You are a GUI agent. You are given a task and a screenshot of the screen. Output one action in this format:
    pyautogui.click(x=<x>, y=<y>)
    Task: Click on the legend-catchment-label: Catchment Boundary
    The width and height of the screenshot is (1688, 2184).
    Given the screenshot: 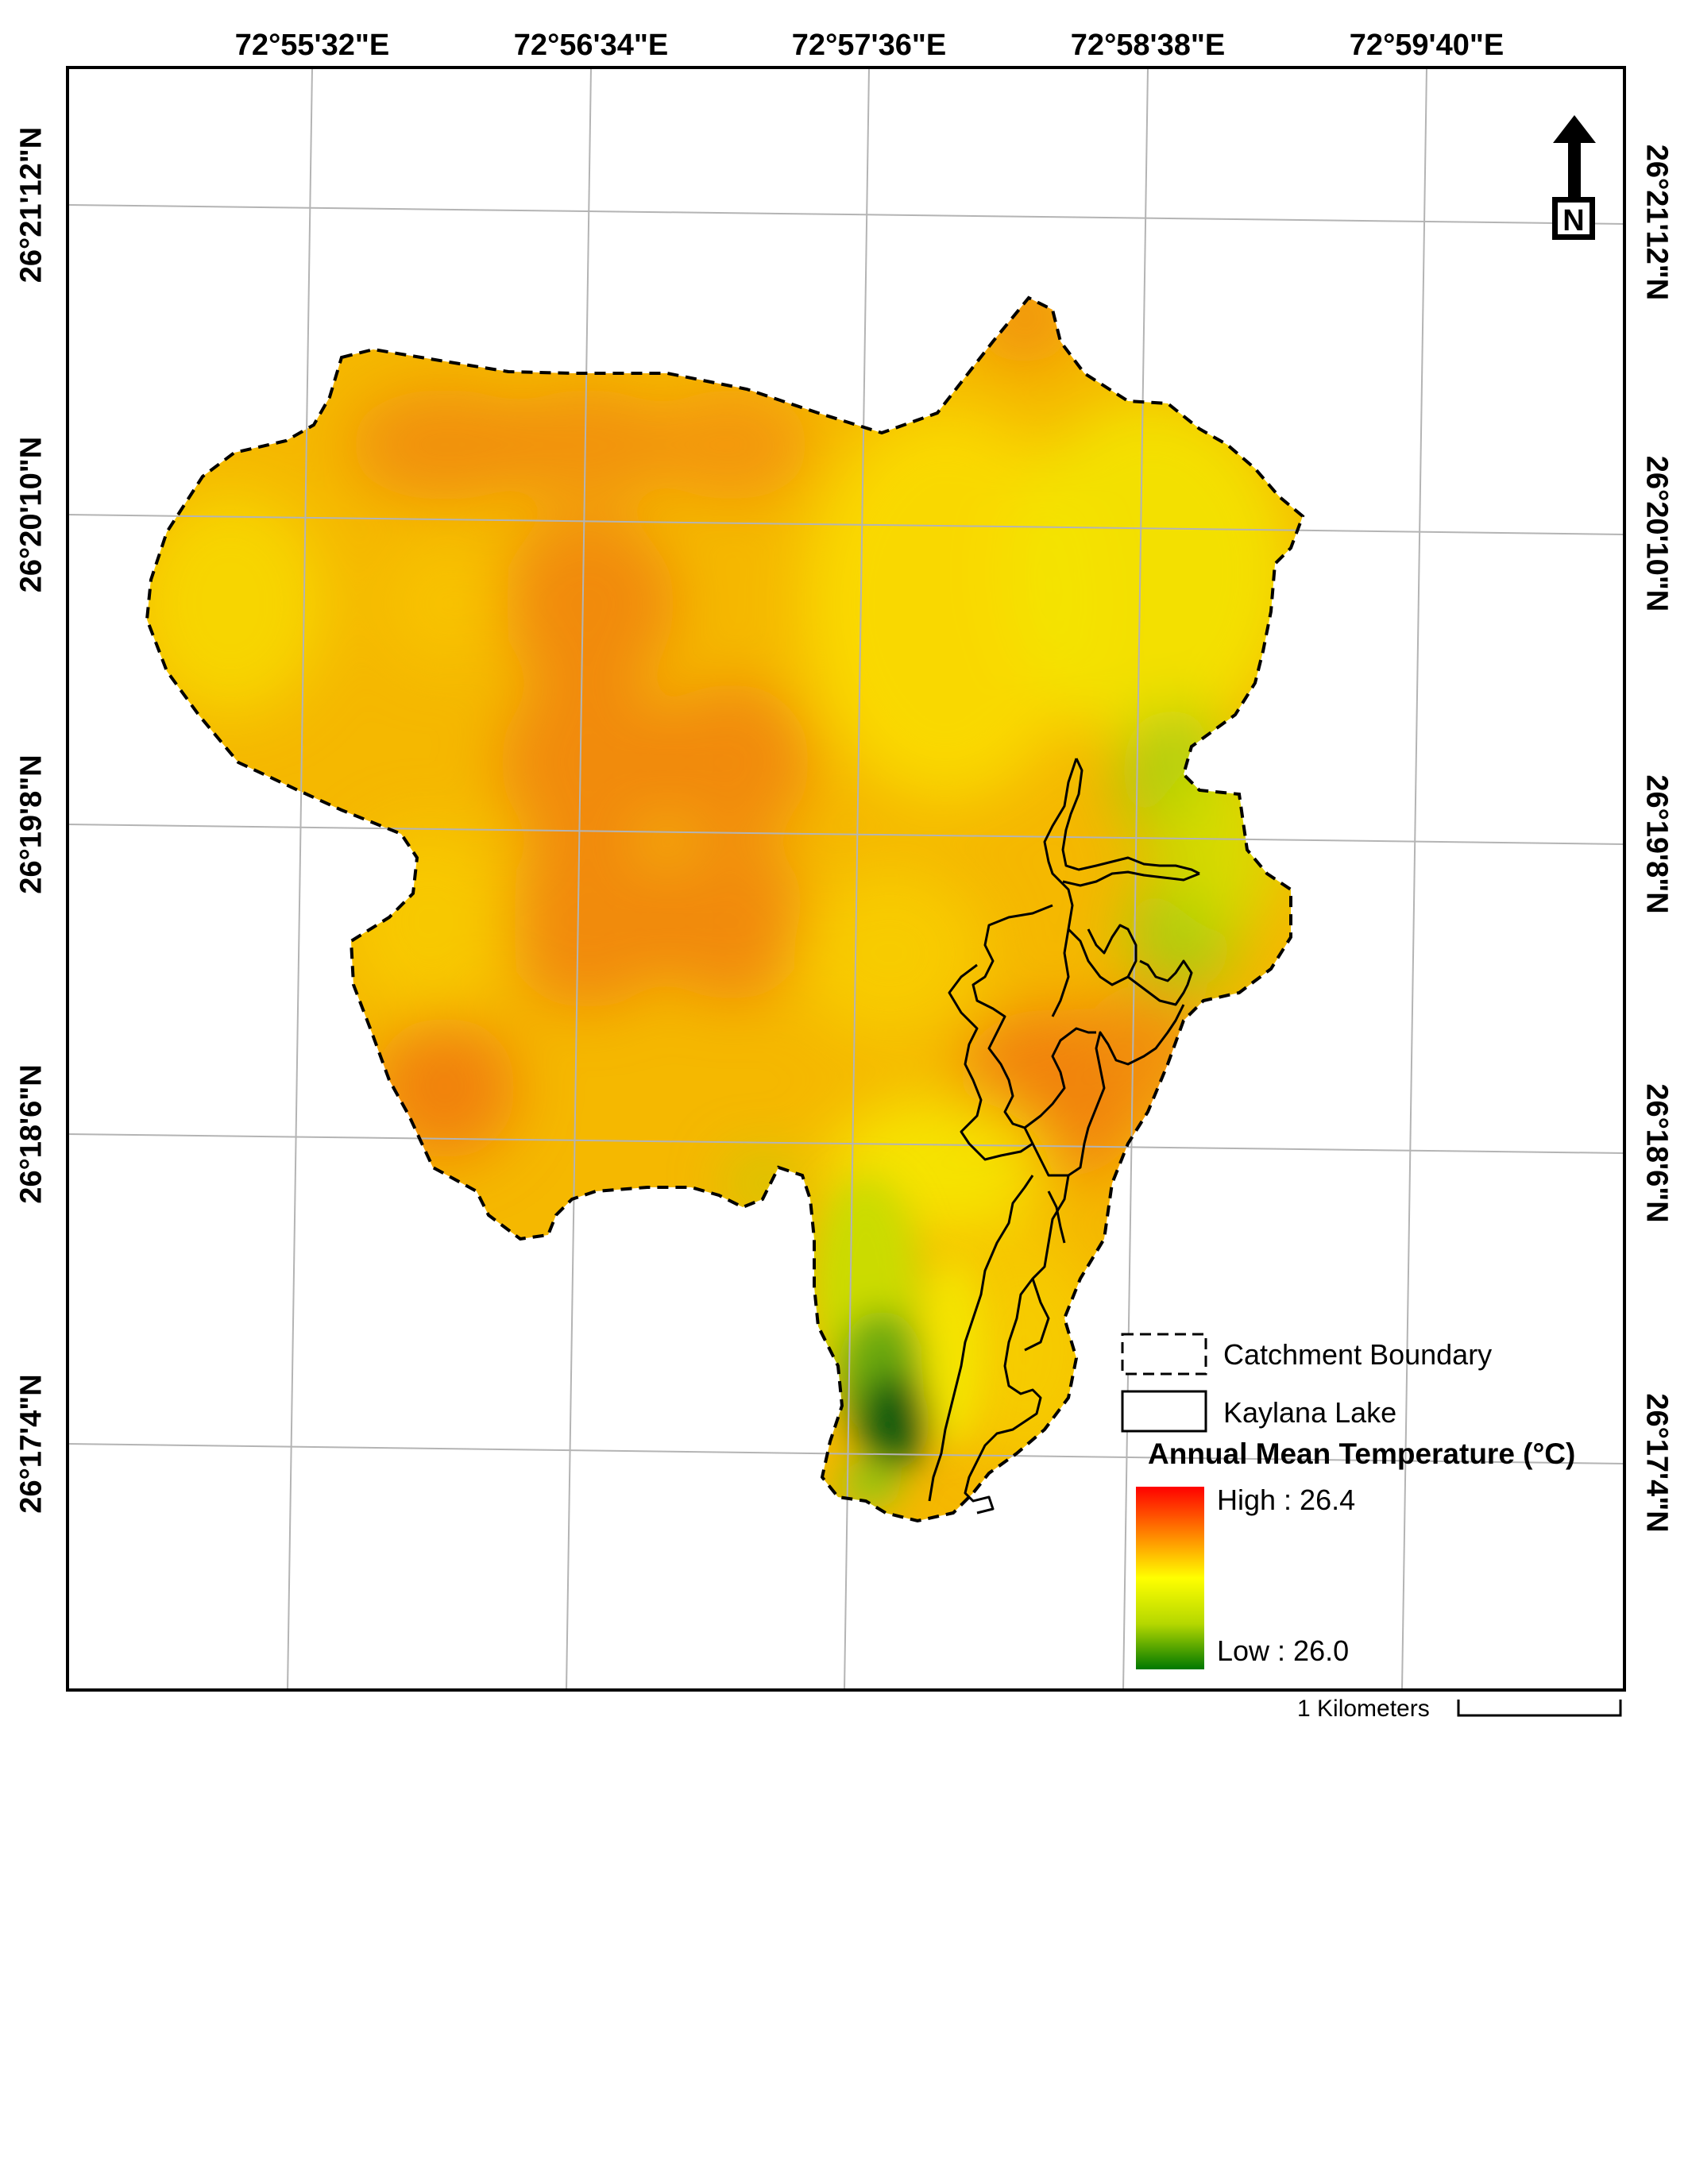 What is the action you would take?
    pyautogui.click(x=1358, y=1354)
    